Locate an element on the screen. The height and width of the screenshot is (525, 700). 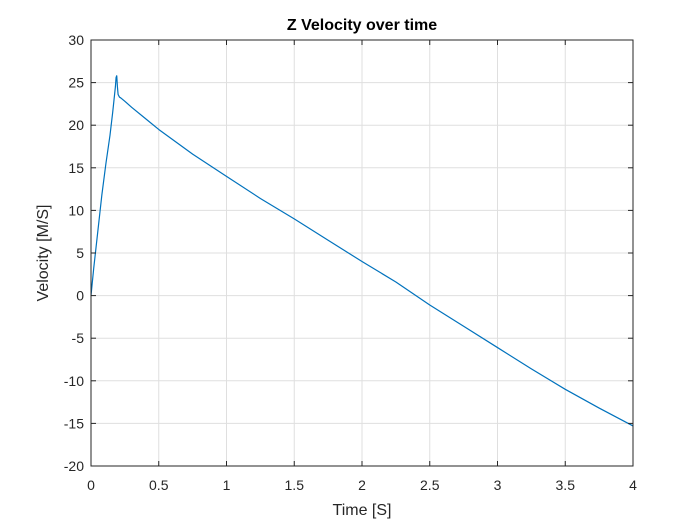
x-tick-label: 3 is located at coordinates (498, 485).